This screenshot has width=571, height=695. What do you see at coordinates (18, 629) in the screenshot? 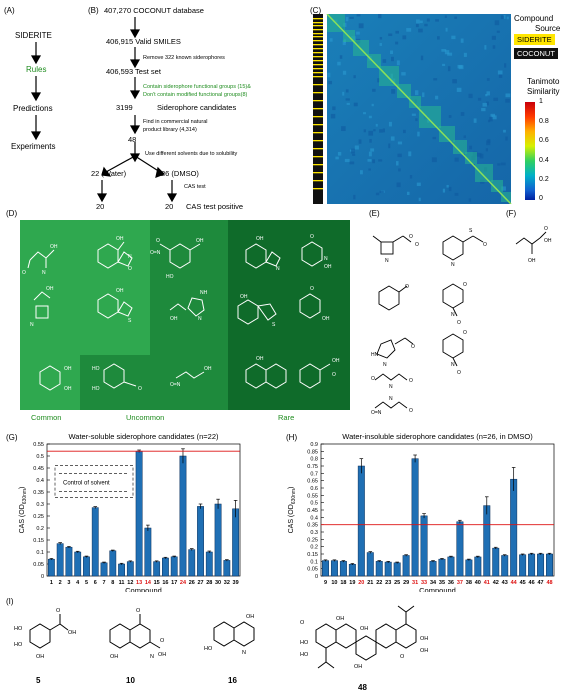
I see `svg-text: HO` at bounding box center [18, 629].